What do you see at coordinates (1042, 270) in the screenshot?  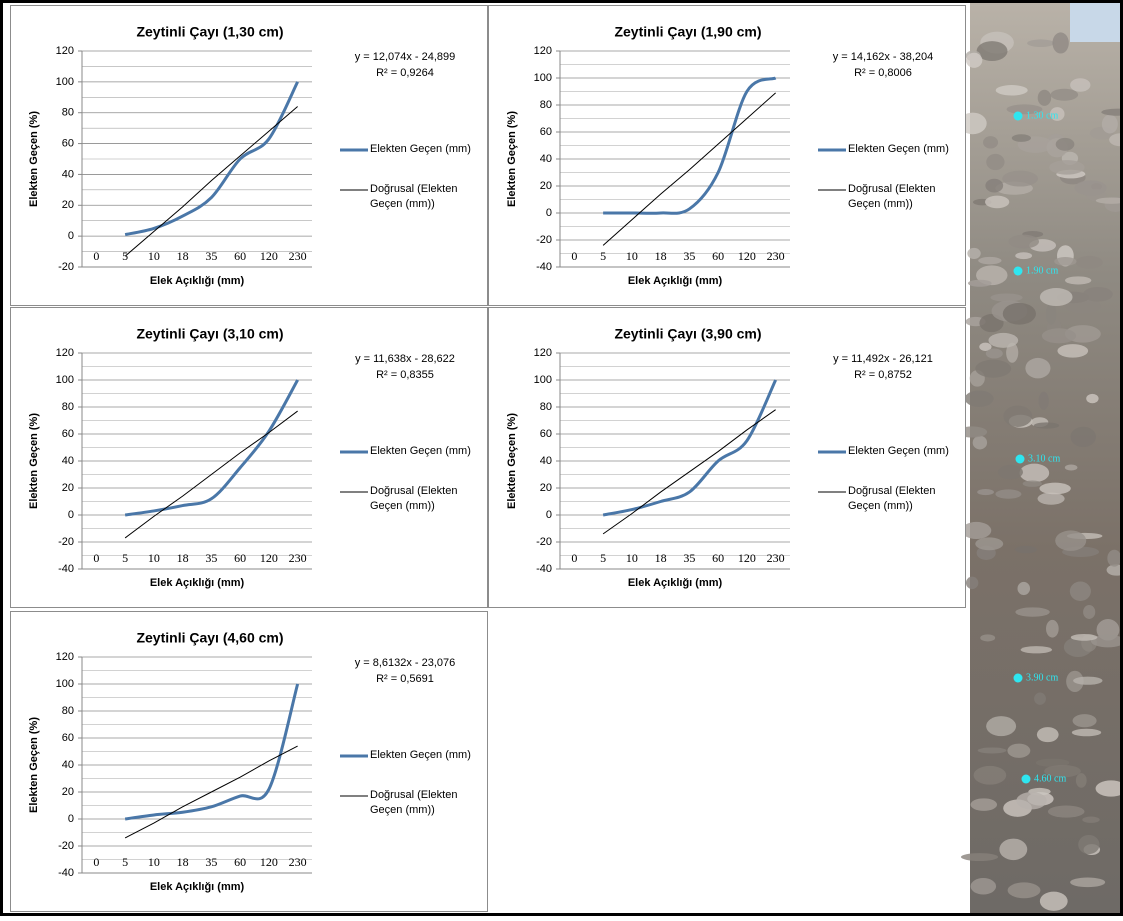 I see `photo-label: 1.90 cm` at bounding box center [1042, 270].